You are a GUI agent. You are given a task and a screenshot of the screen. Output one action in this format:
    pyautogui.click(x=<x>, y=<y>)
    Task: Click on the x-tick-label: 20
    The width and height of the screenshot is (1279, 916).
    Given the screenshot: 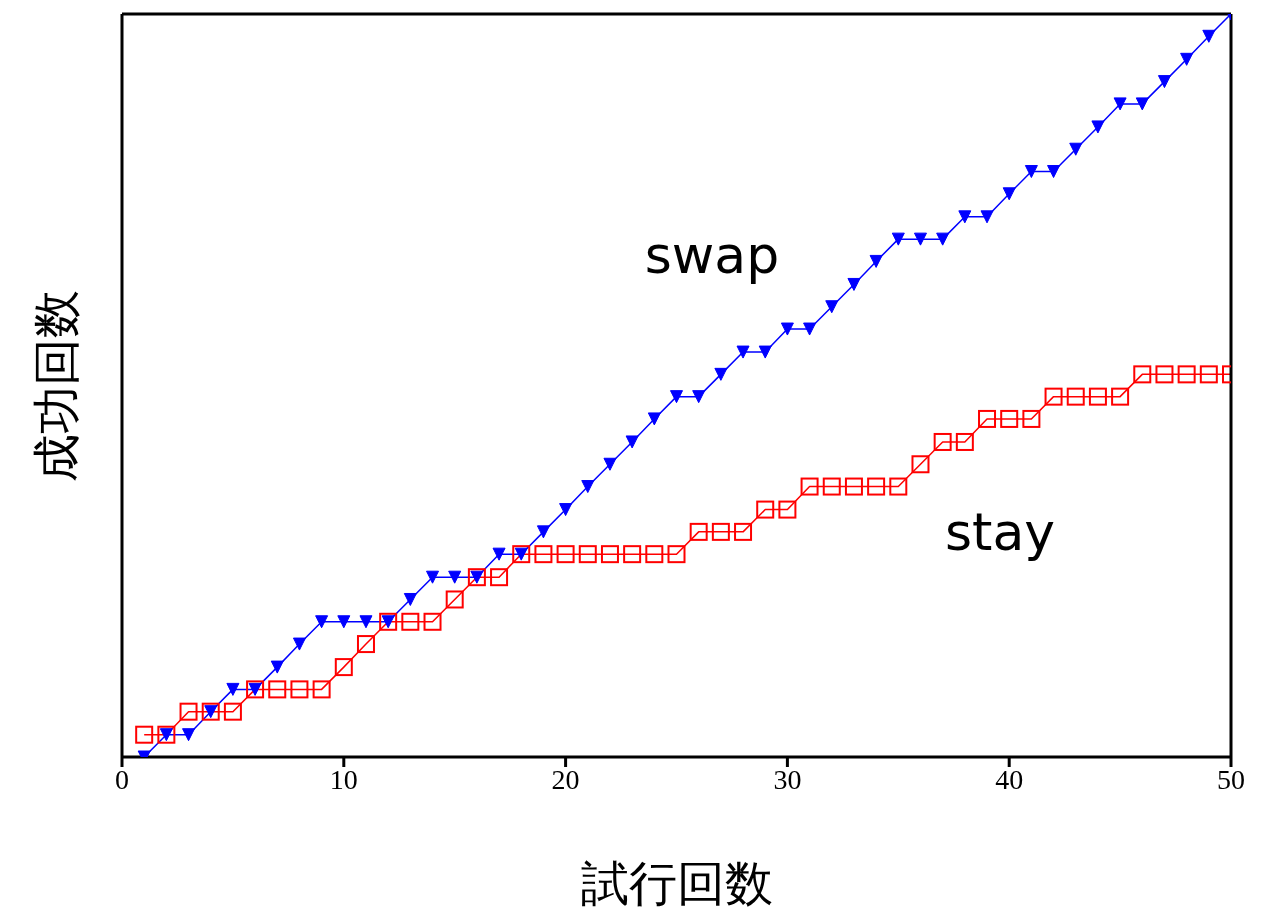 What is the action you would take?
    pyautogui.click(x=565, y=779)
    